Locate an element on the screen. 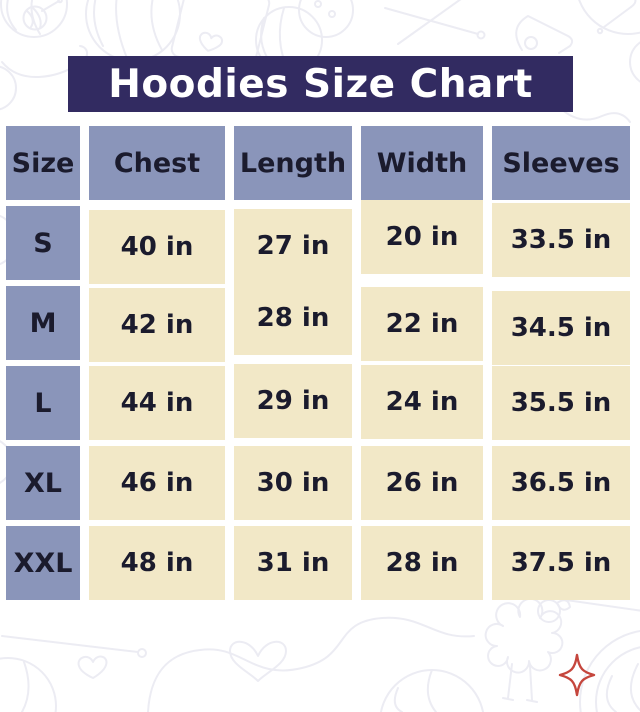 The width and height of the screenshot is (640, 712). size-cell-l: L is located at coordinates (43, 403).